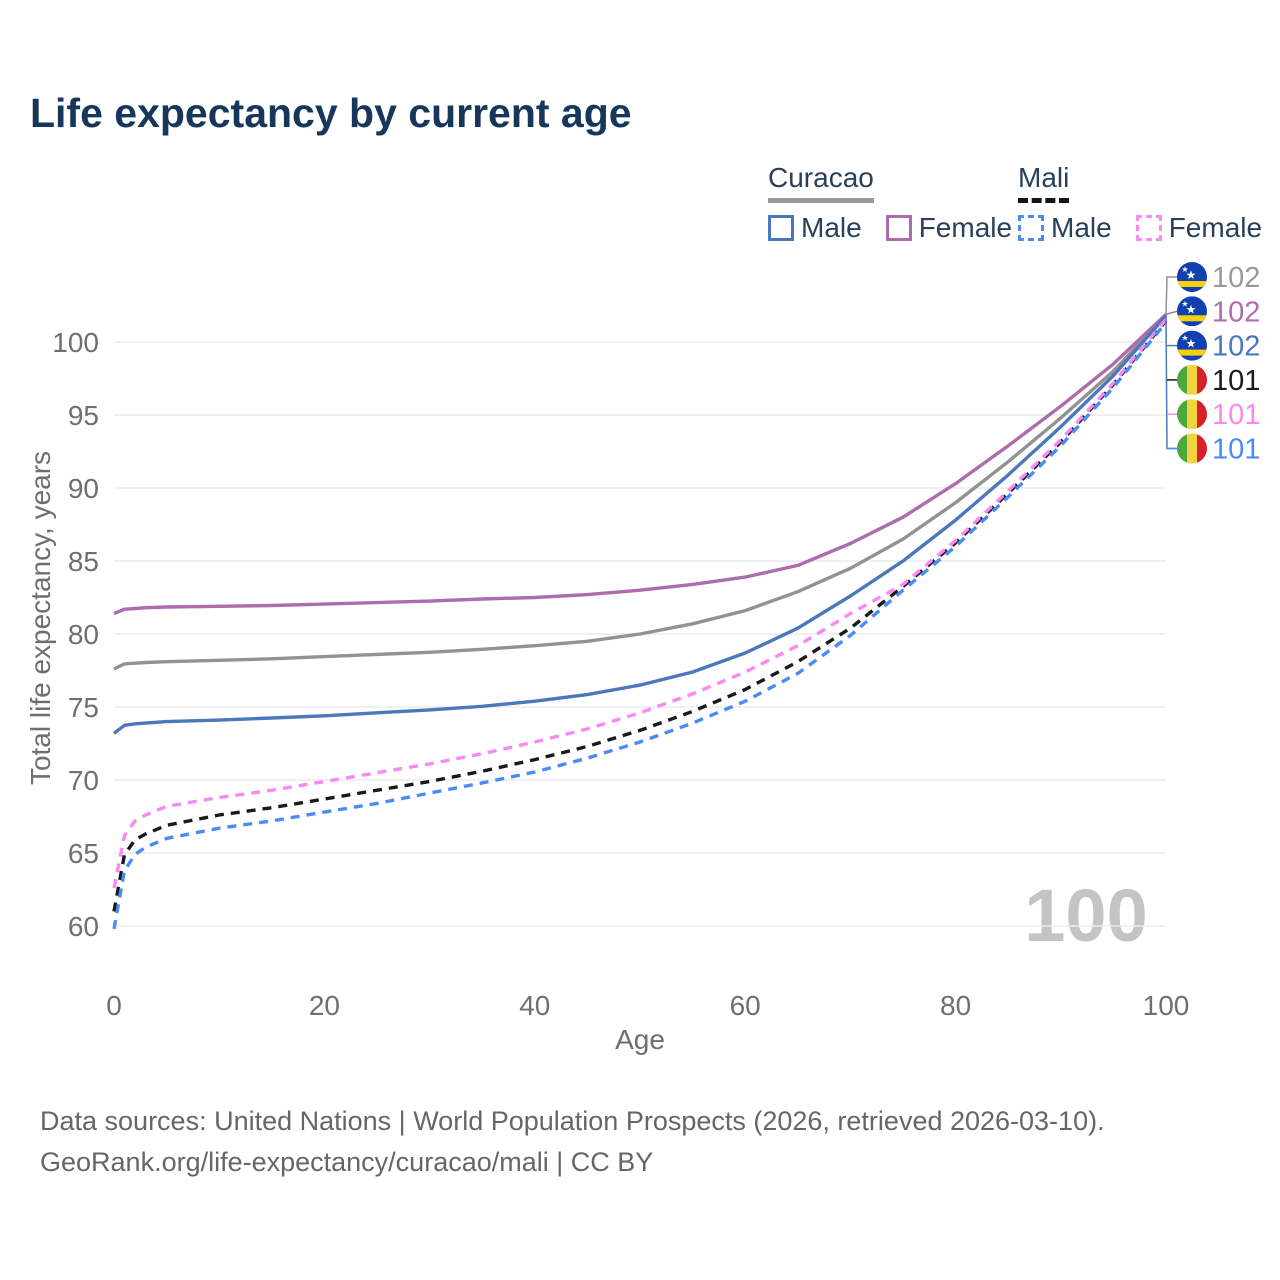  I want to click on curacao-male-swatch-icon, so click(781, 228).